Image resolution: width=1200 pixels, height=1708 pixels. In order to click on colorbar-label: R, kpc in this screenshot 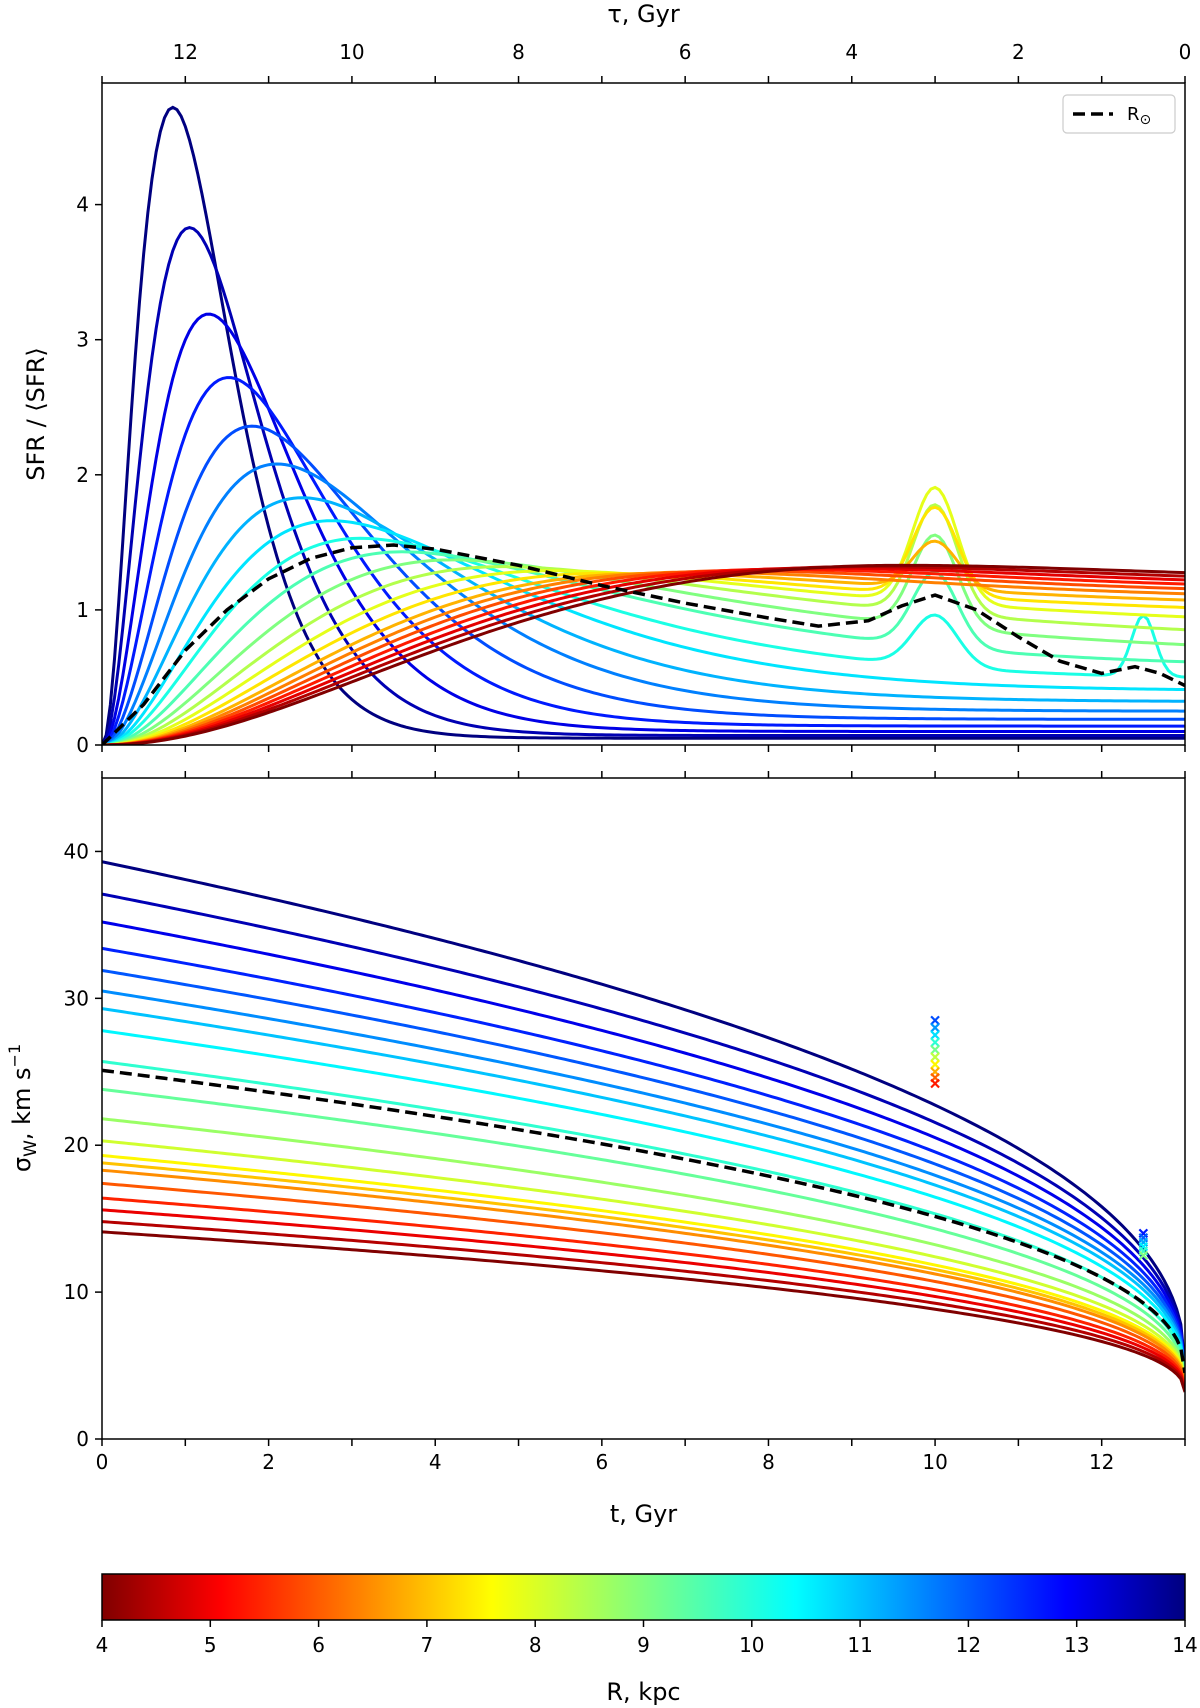, I will do `click(643, 1692)`.